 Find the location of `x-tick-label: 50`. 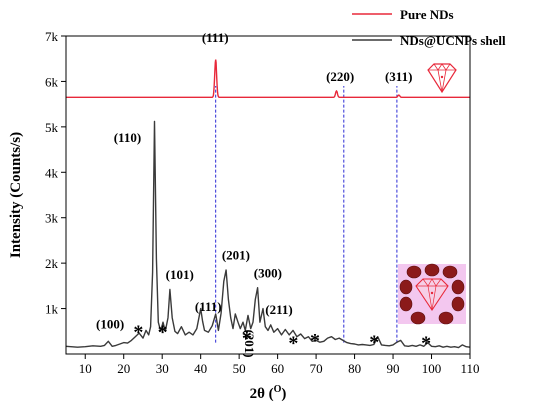

x-tick-label: 50 is located at coordinates (239, 368).